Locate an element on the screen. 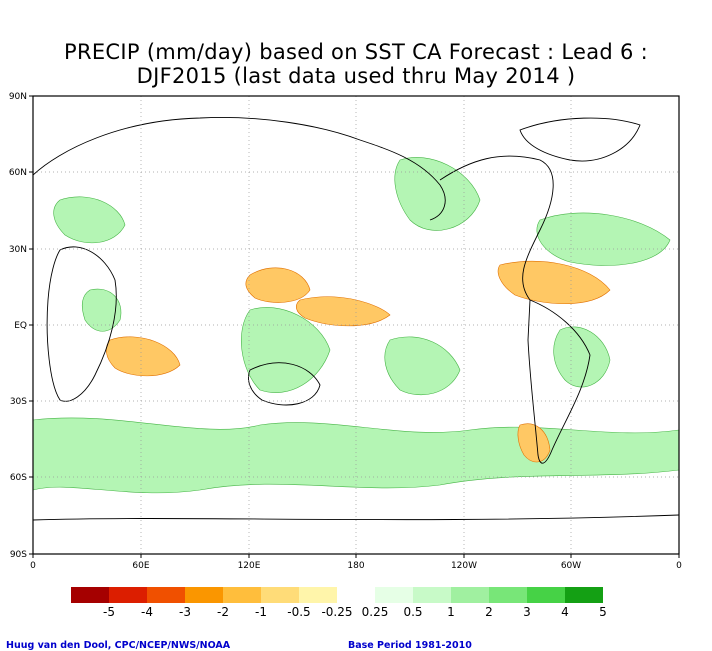 The image size is (712, 651). color-bar-label: 1 is located at coordinates (451, 612).